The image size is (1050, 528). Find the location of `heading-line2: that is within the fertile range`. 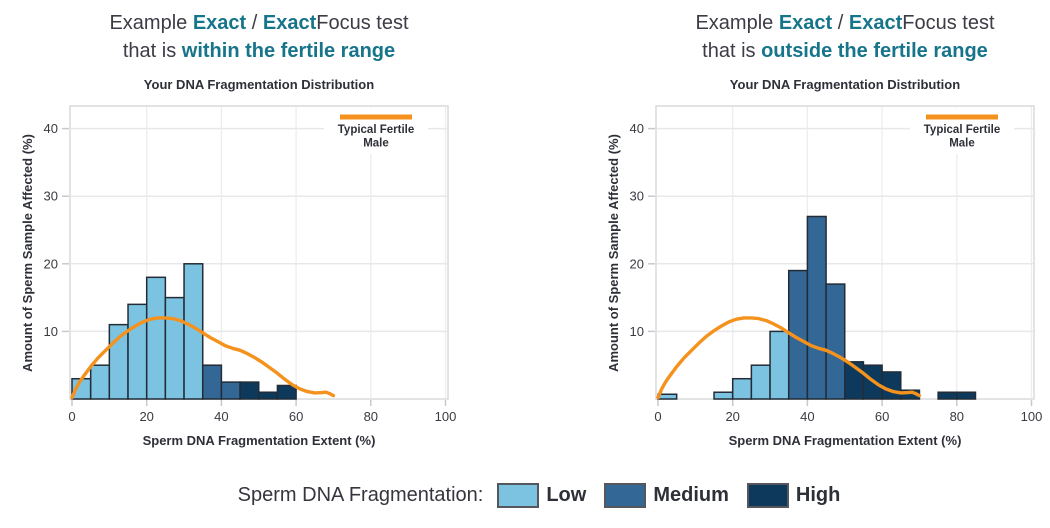

heading-line2: that is within the fertile range is located at coordinates (259, 51).